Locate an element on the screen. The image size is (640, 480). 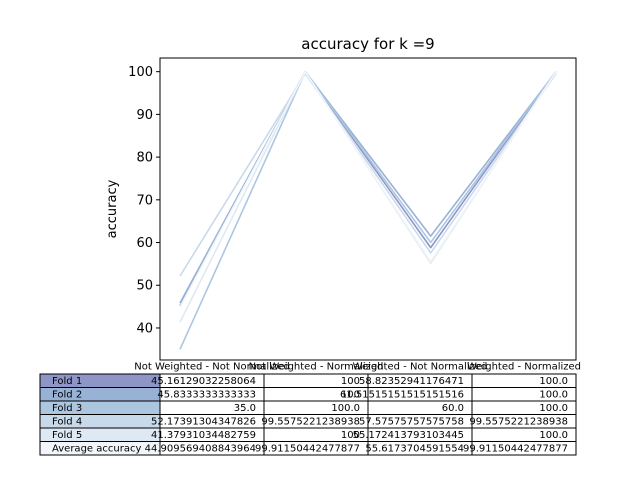
y-axis-ticks: 40 50 60 70 80 90 100 is located at coordinates (144, 200).